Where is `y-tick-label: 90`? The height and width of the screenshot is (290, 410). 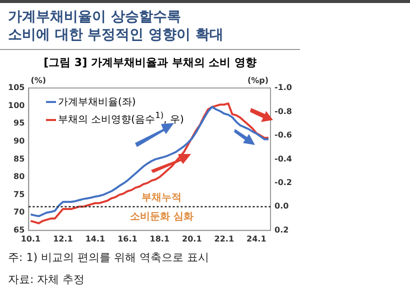
y-tick-label: 90 is located at coordinates (20, 141).